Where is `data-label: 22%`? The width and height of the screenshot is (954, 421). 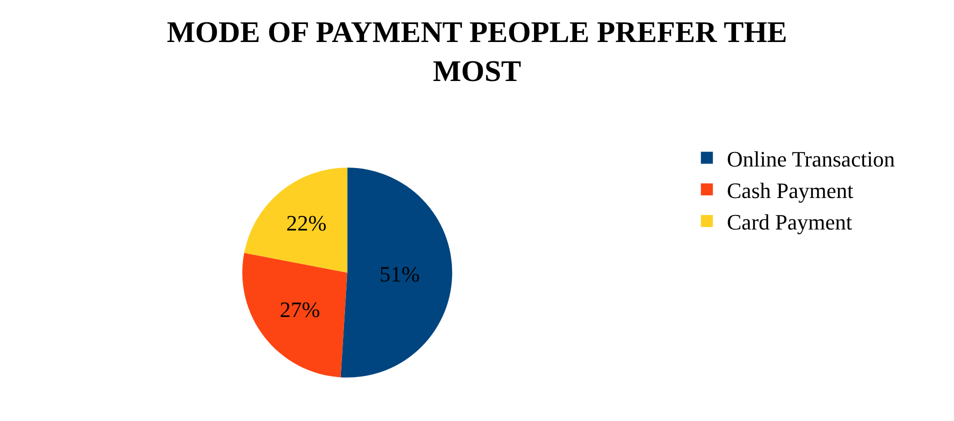
data-label: 22% is located at coordinates (306, 223).